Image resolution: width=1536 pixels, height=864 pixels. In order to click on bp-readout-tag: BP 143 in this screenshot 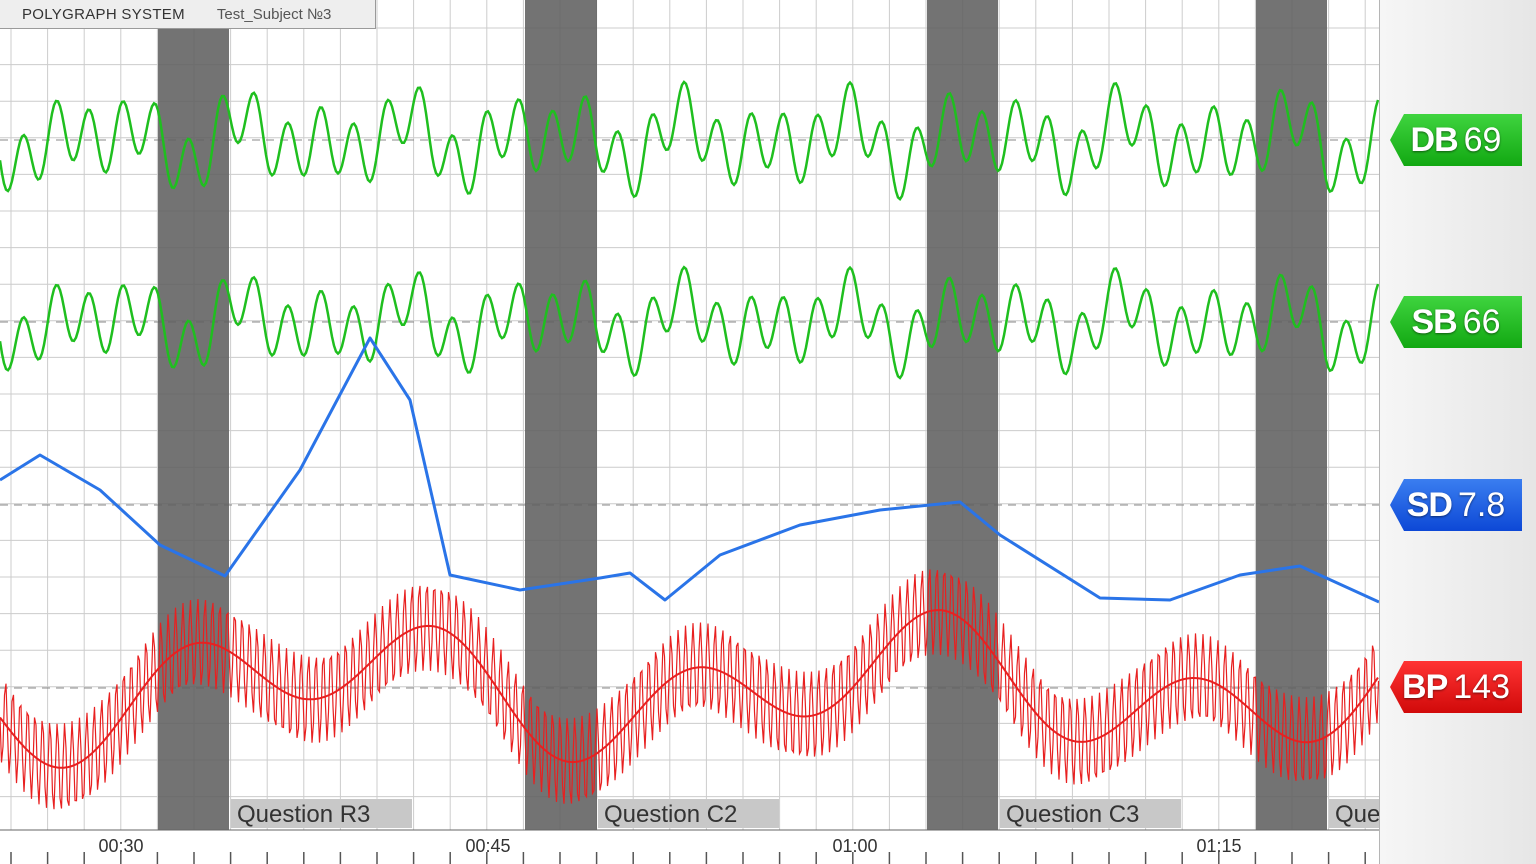, I will do `click(1456, 687)`.